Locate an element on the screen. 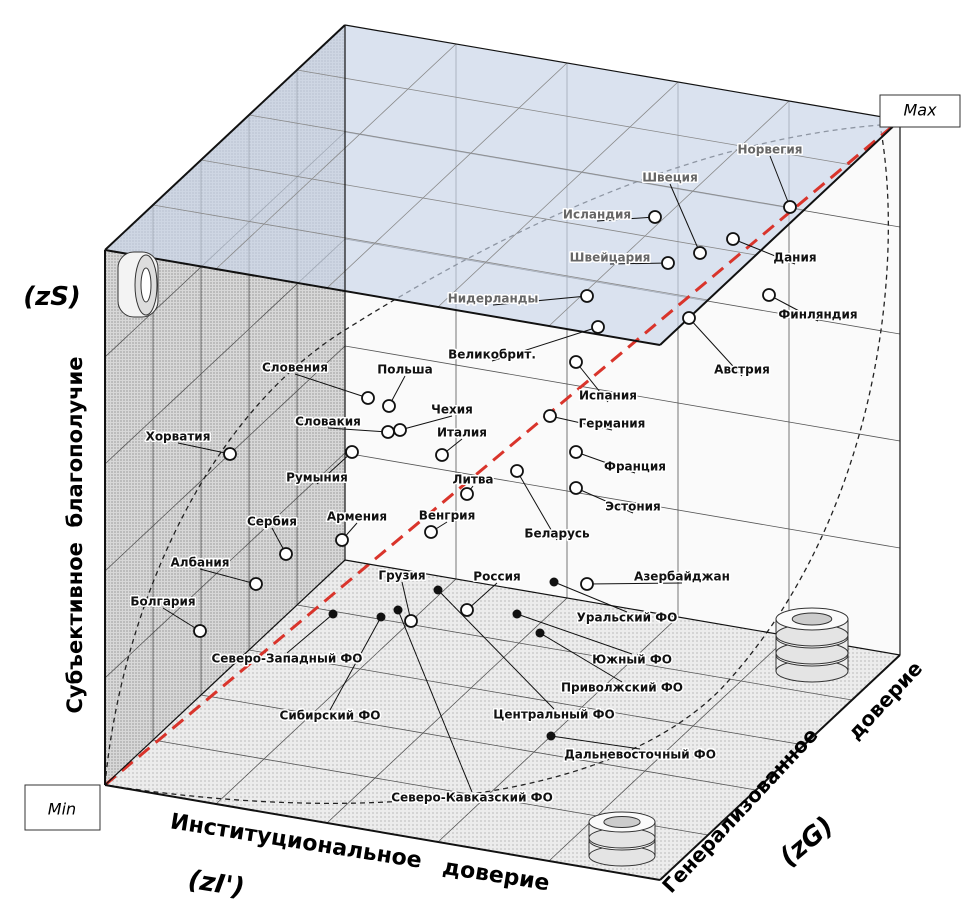 Image resolution: width=968 pixels, height=915 pixels. country-label: Литва is located at coordinates (472, 480).